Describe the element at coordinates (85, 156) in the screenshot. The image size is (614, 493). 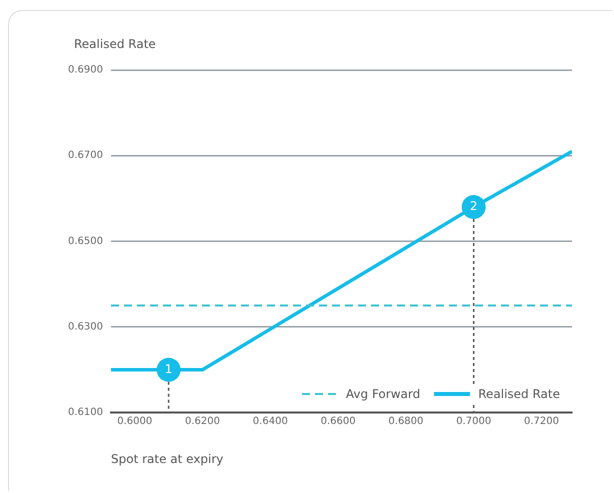
I see `y-tick-label: 0.6700` at that location.